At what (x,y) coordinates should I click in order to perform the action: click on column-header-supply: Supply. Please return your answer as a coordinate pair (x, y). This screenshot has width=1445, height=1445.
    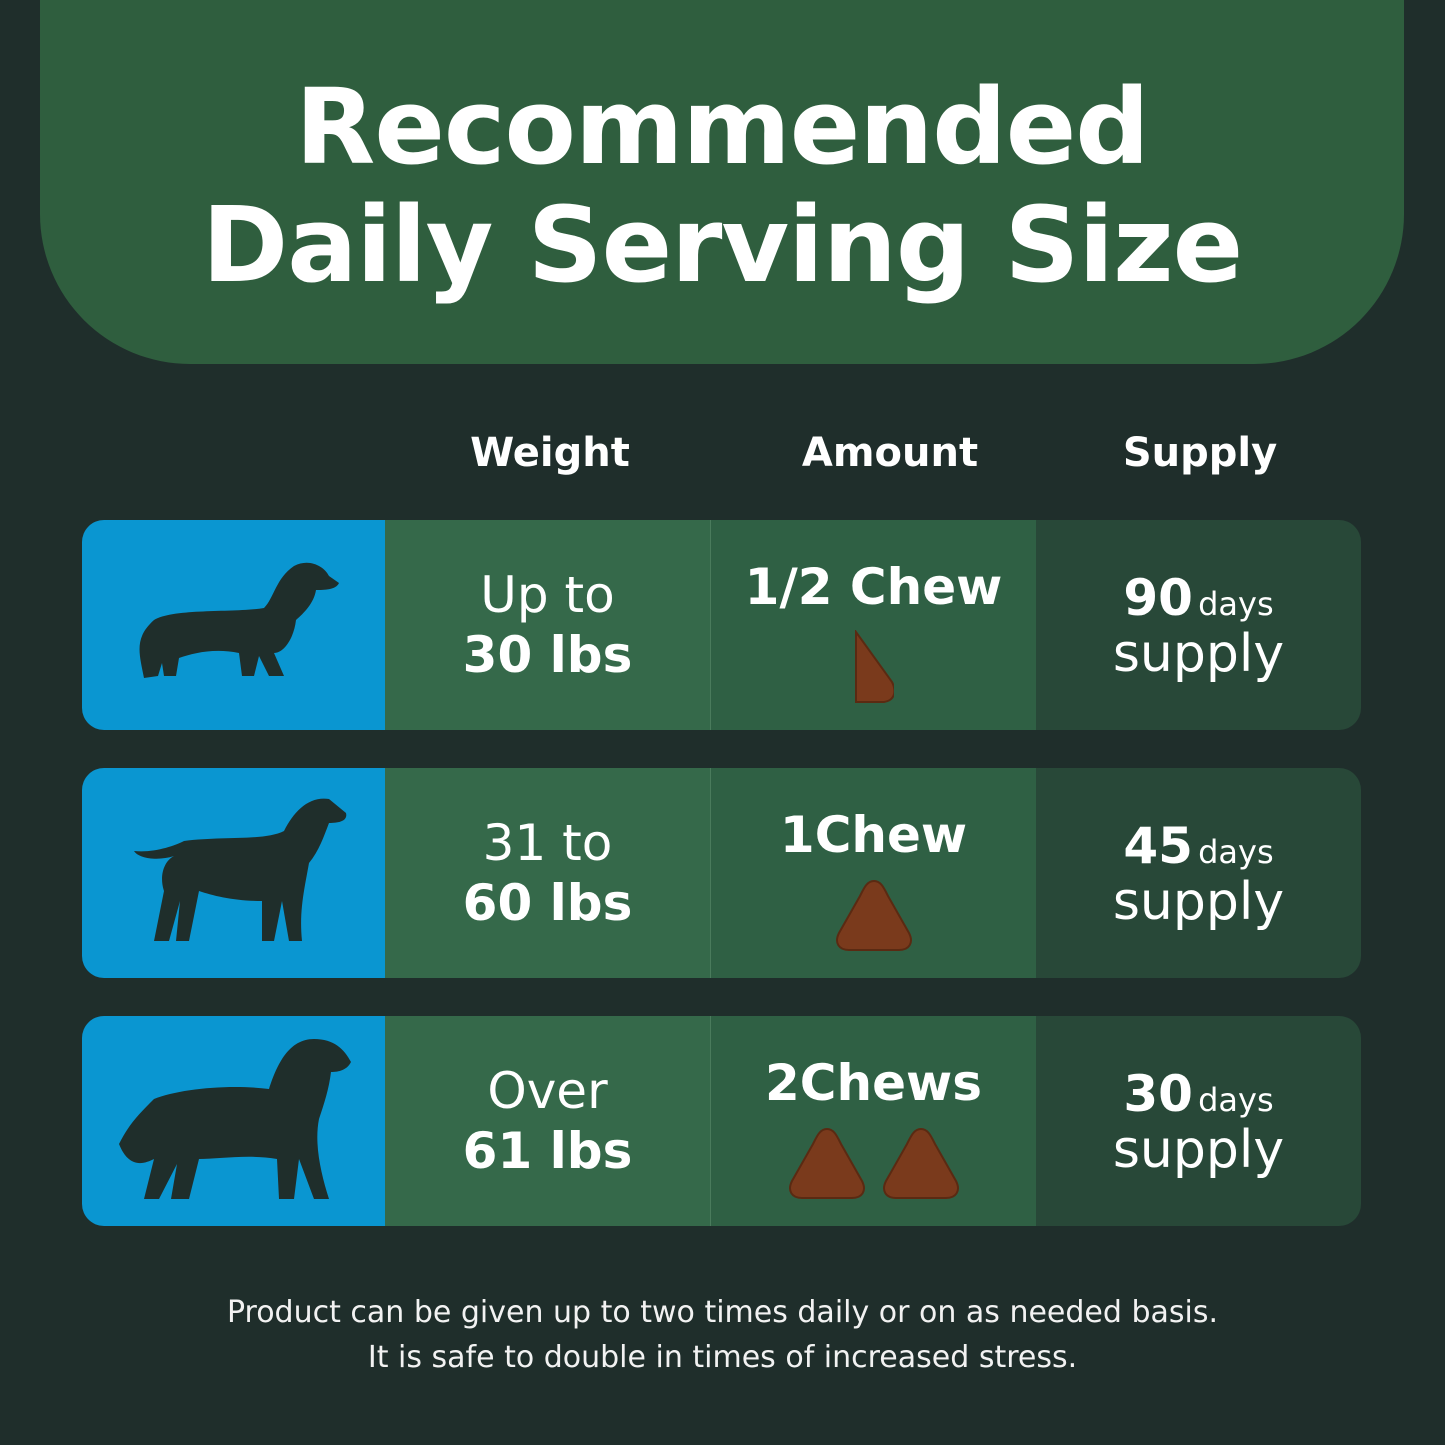
    Looking at the image, I should click on (1200, 453).